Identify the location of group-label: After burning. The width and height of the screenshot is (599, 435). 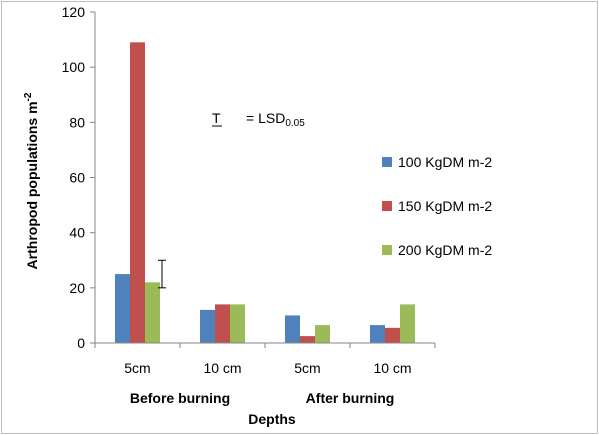
(350, 398).